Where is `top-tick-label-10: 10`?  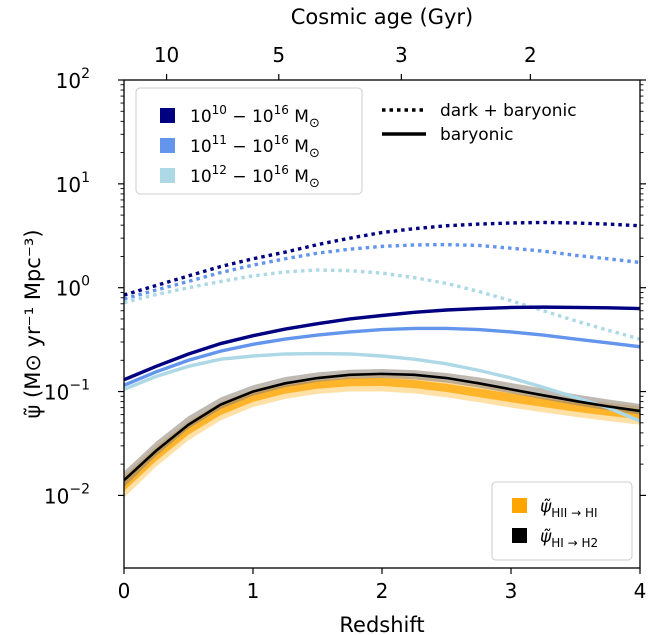
top-tick-label-10: 10 is located at coordinates (166, 55).